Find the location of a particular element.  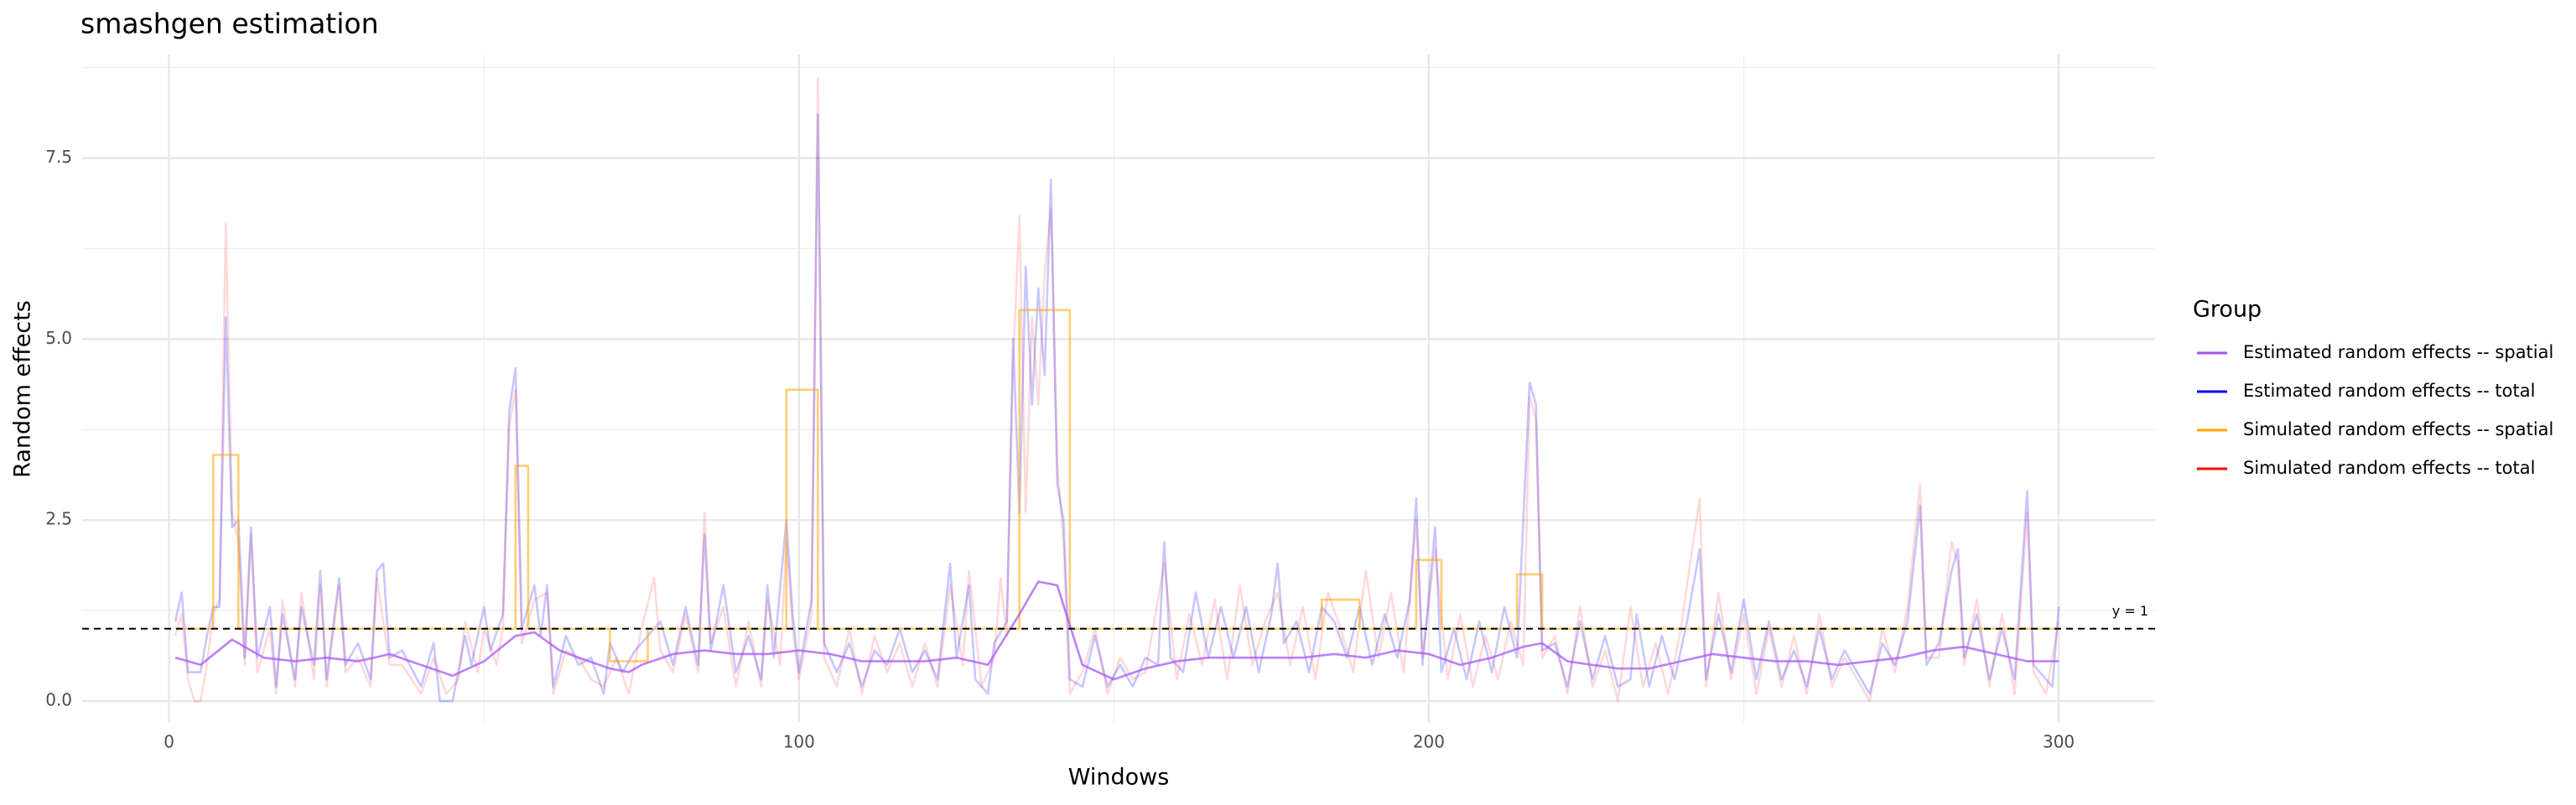

y-tick-label: 5.0 is located at coordinates (59, 338).